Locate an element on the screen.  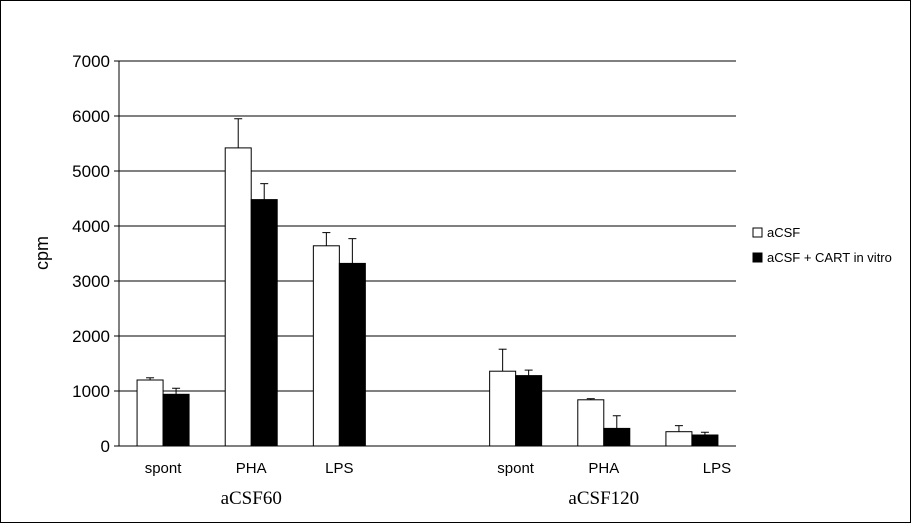
y-tick-label: 7000 is located at coordinates (91, 61).